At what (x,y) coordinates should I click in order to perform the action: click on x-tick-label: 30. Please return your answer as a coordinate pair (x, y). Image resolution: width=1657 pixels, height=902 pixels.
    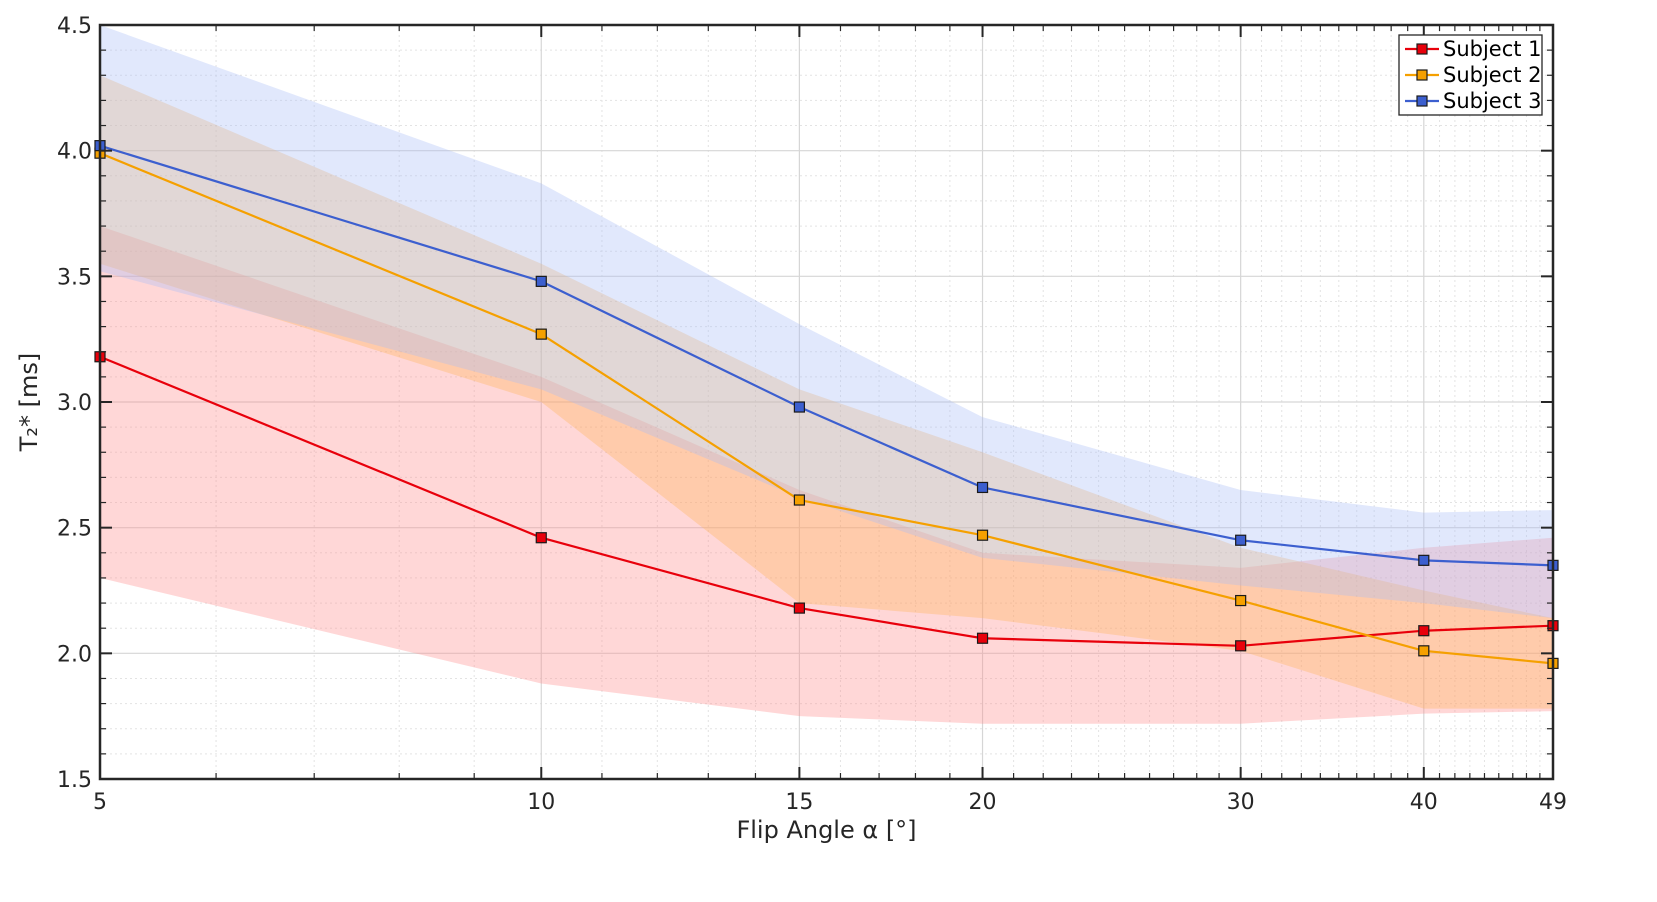
    Looking at the image, I should click on (1241, 802).